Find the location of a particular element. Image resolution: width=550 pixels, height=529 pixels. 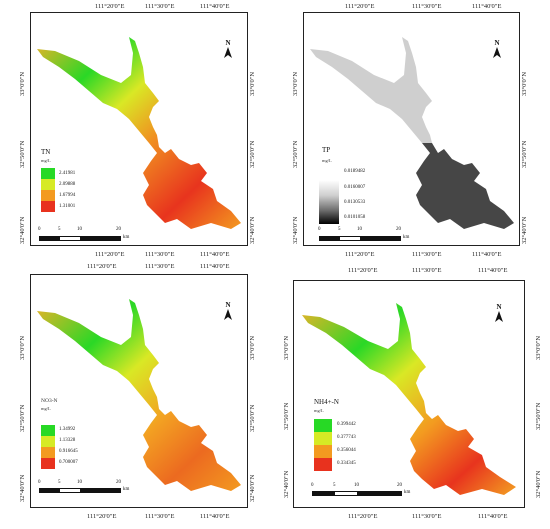

legend-value: 0.0101058 is located at coordinates (355, 217).